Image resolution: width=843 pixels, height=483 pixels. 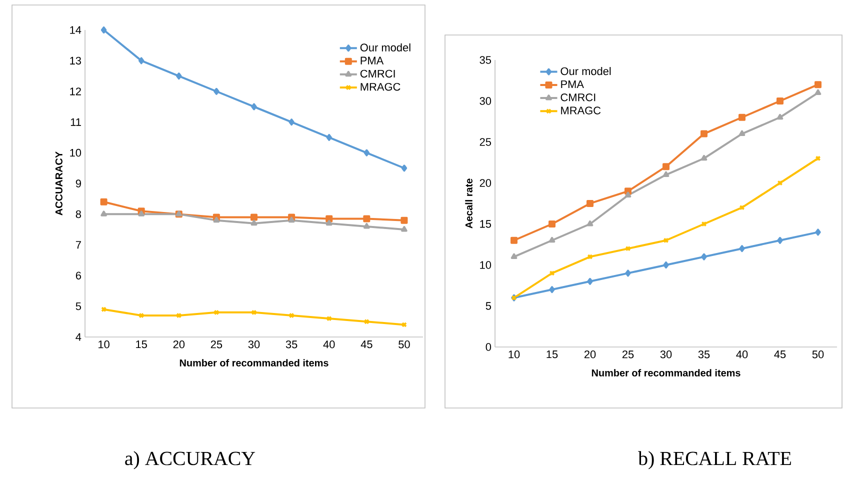 I want to click on y-tick-label: 12, so click(x=75, y=92).